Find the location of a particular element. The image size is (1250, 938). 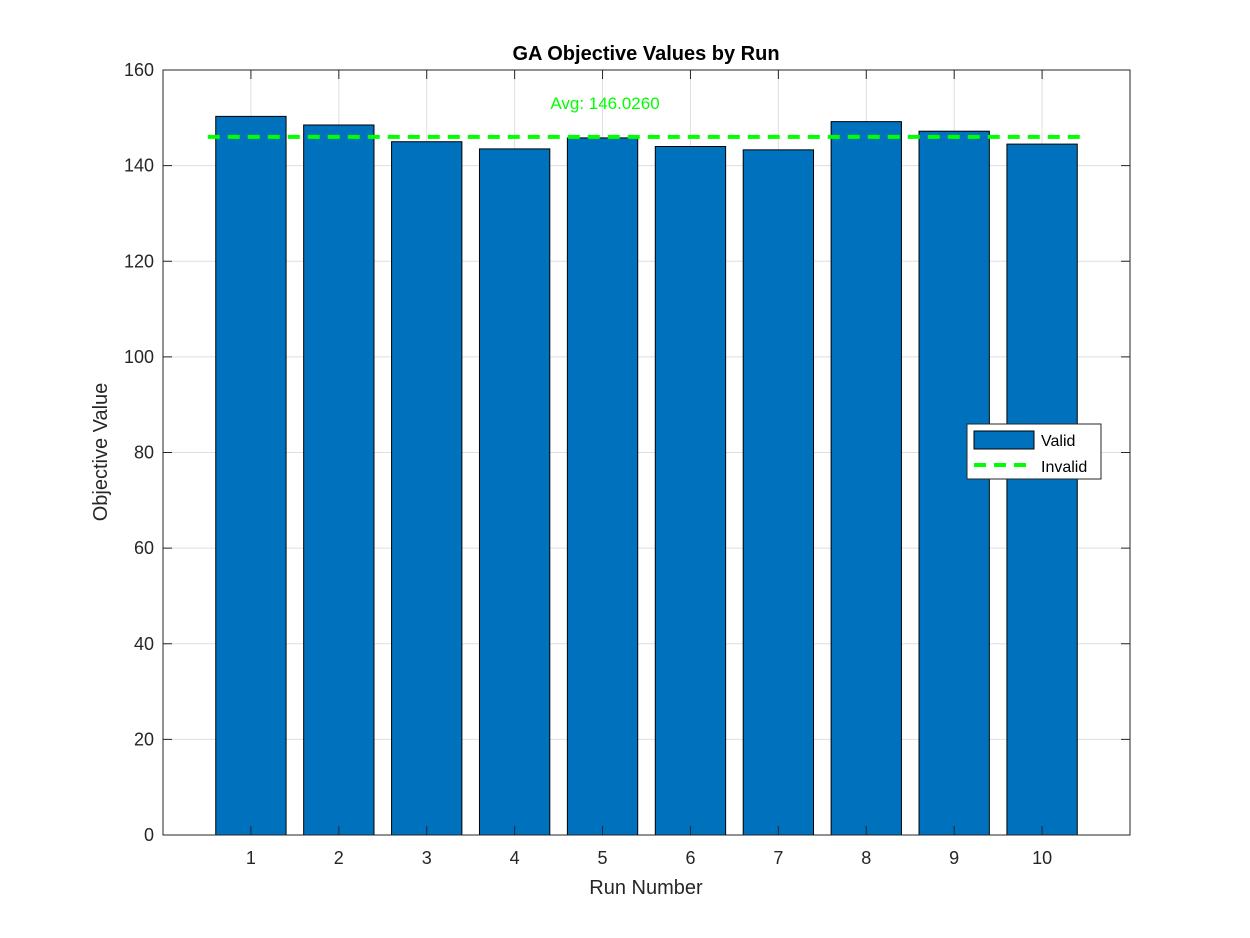

y-tick-label: 80 is located at coordinates (144, 453).